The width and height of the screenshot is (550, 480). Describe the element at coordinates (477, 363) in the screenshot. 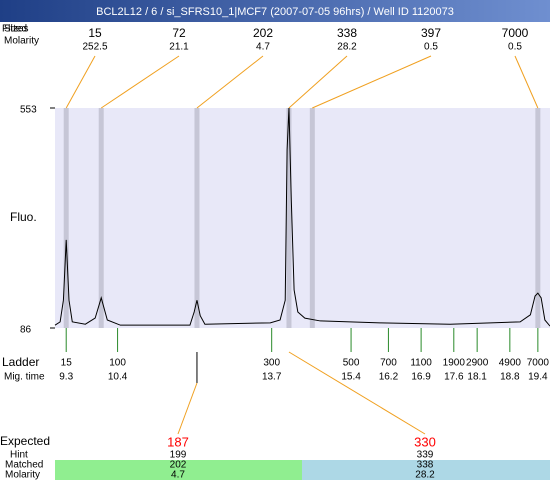

I see `ladder-size: 2900` at that location.